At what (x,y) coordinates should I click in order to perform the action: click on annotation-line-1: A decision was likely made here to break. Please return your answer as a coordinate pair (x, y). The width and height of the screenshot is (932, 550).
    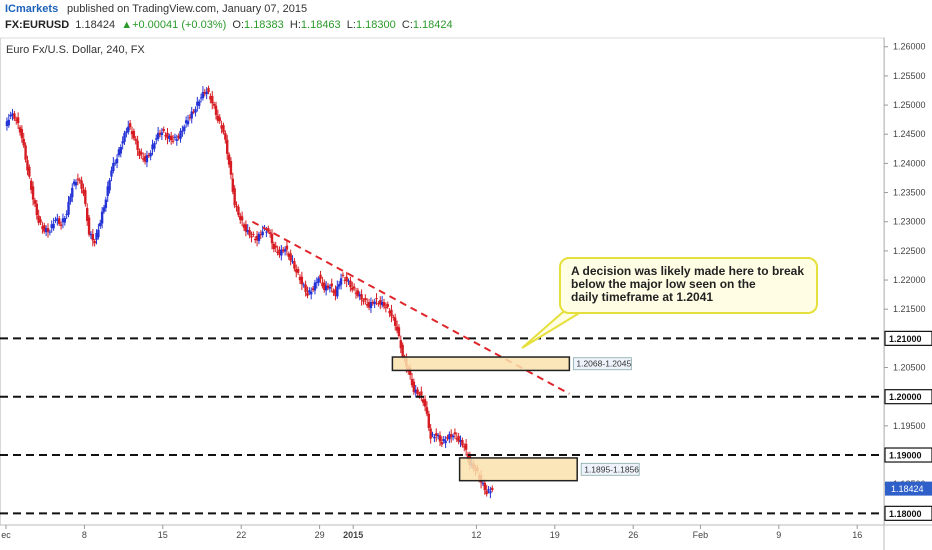
    Looking at the image, I should click on (687, 271).